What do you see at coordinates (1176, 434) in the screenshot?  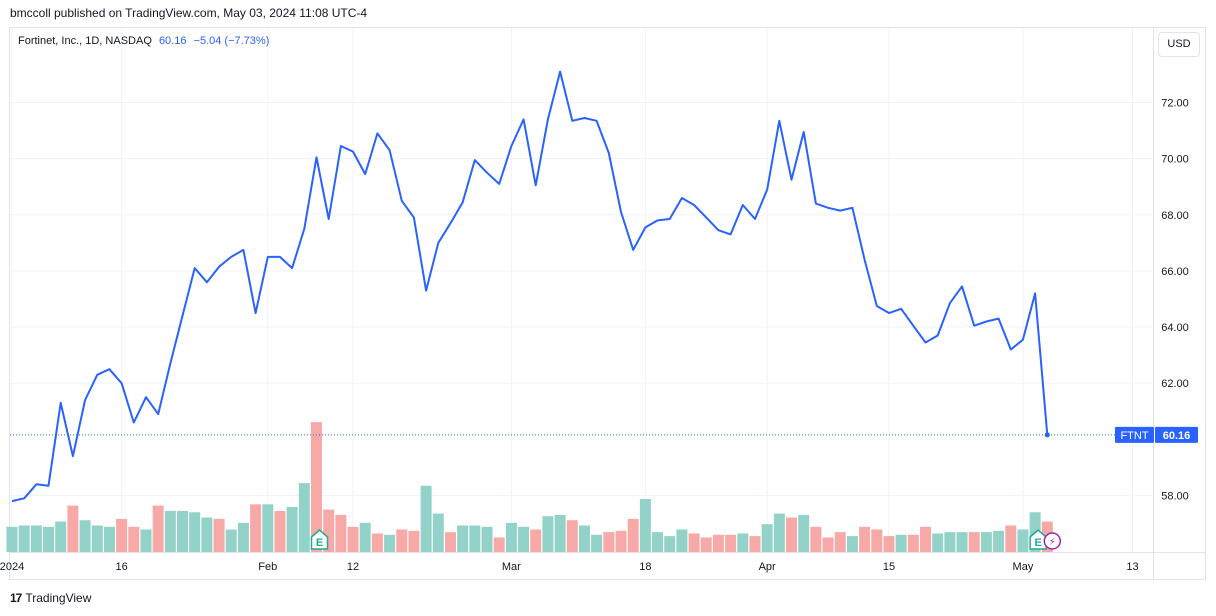 I see `price-tag` at bounding box center [1176, 434].